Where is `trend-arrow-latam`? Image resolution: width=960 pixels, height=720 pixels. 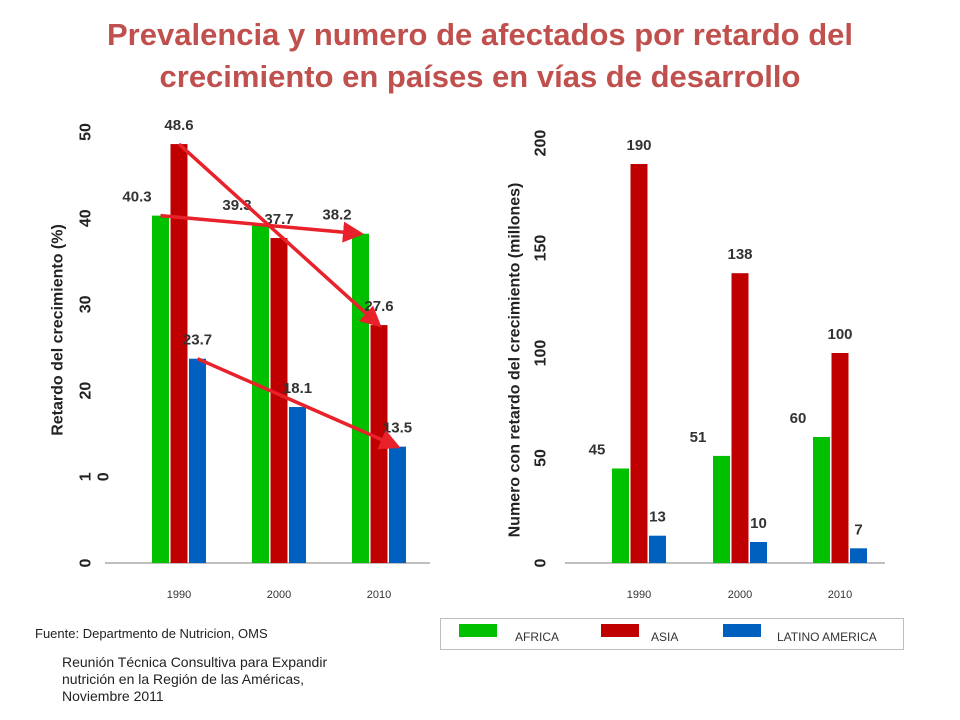
trend-arrow-latam is located at coordinates (298, 403).